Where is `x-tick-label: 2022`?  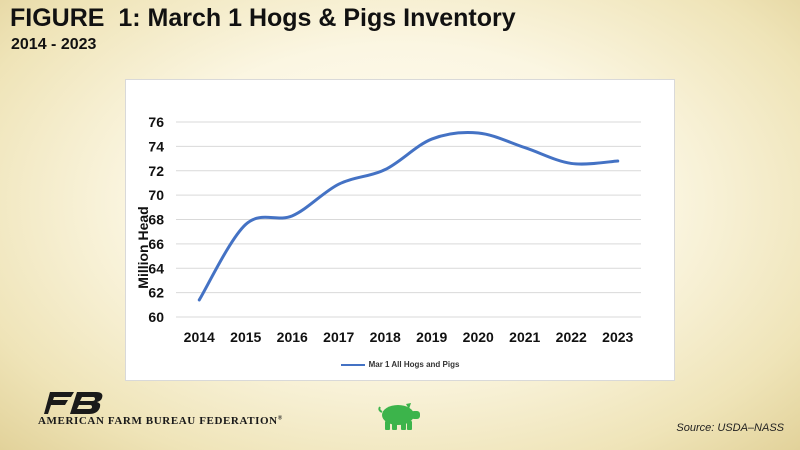
x-tick-label: 2022 is located at coordinates (571, 337).